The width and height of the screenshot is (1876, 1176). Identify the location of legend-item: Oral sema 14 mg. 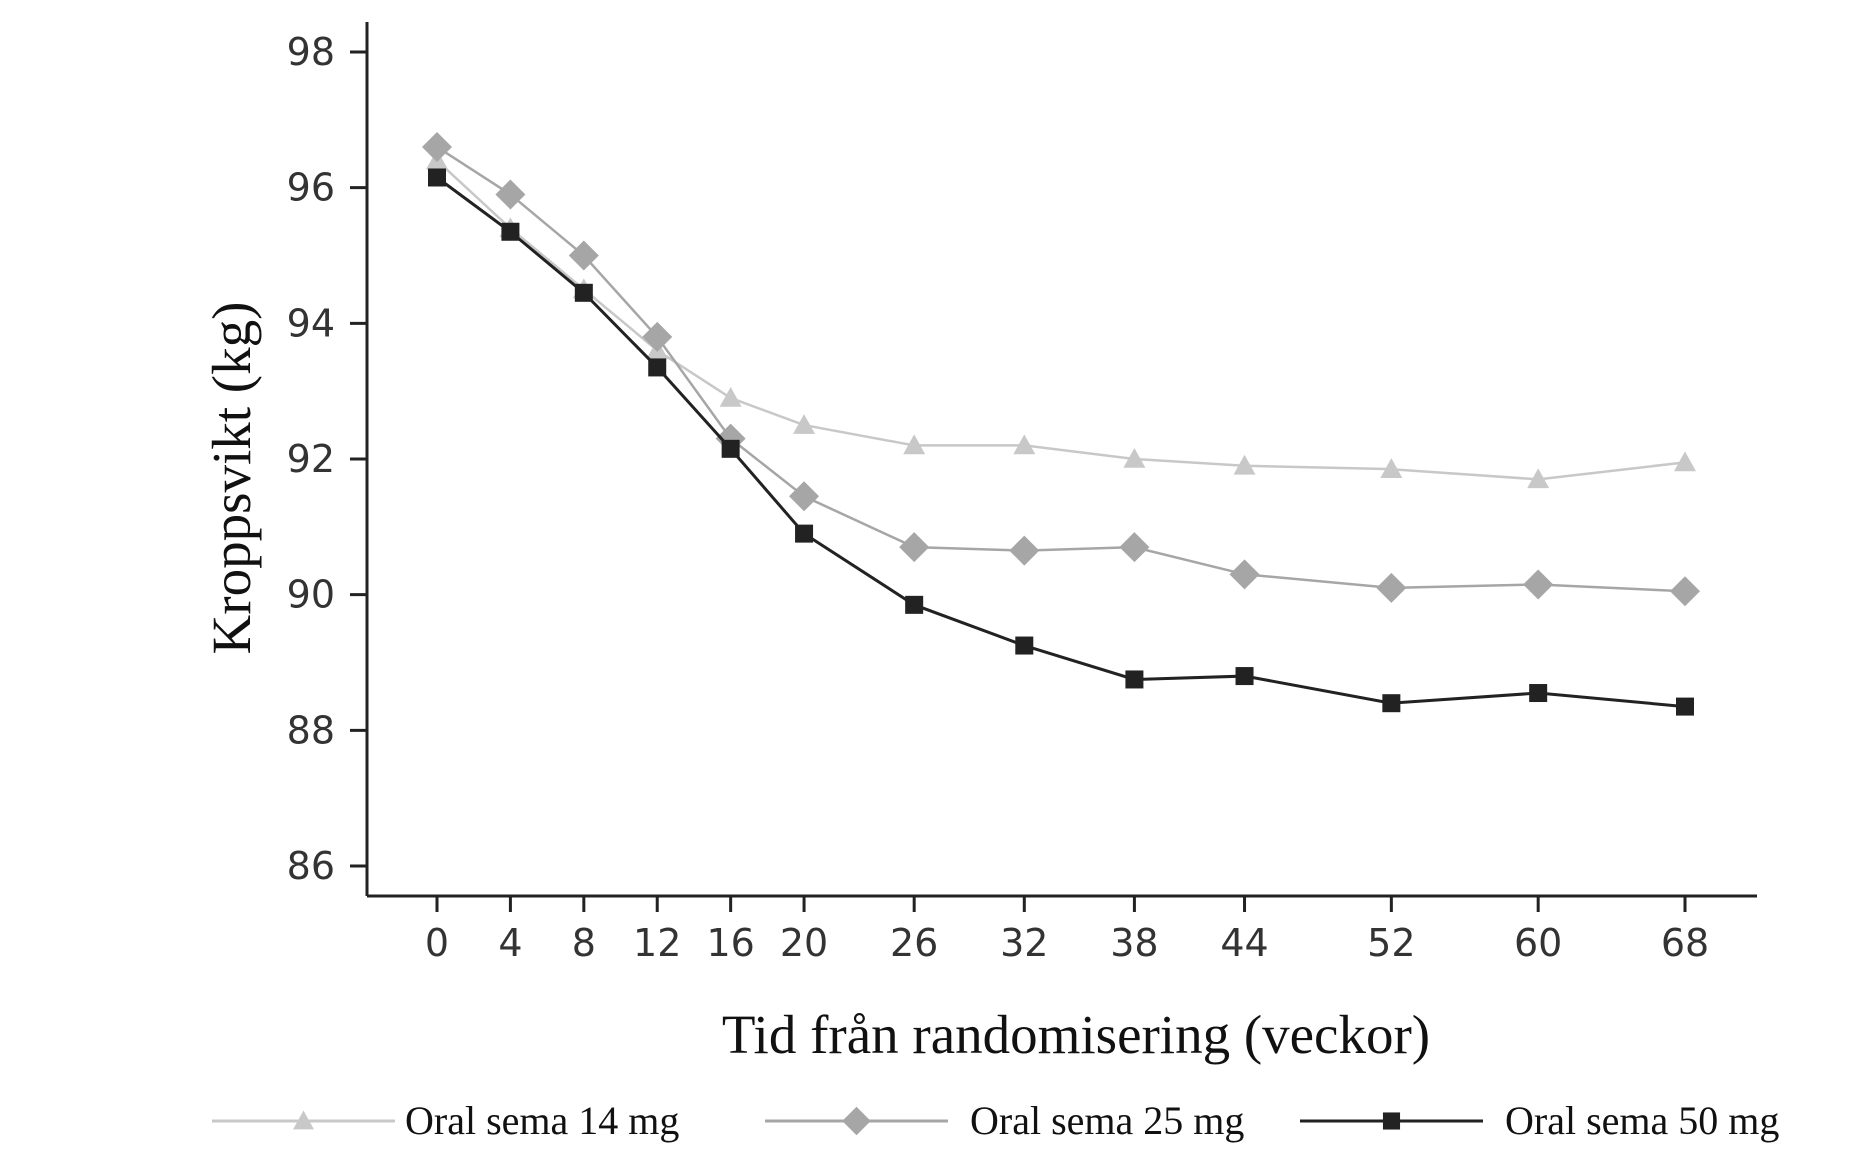
(445, 1120).